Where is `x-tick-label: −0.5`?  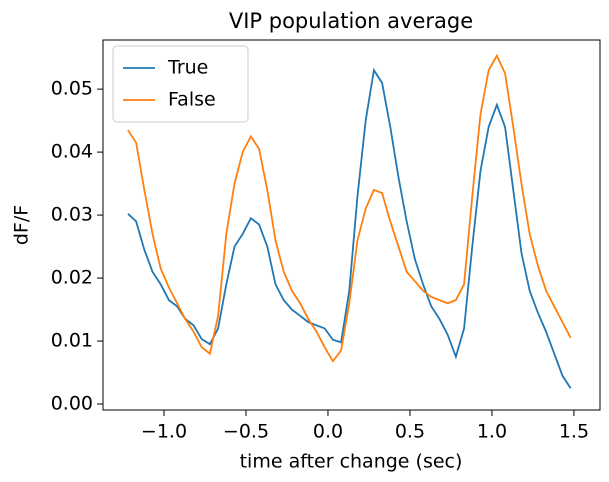
x-tick-label: −0.5 is located at coordinates (246, 432).